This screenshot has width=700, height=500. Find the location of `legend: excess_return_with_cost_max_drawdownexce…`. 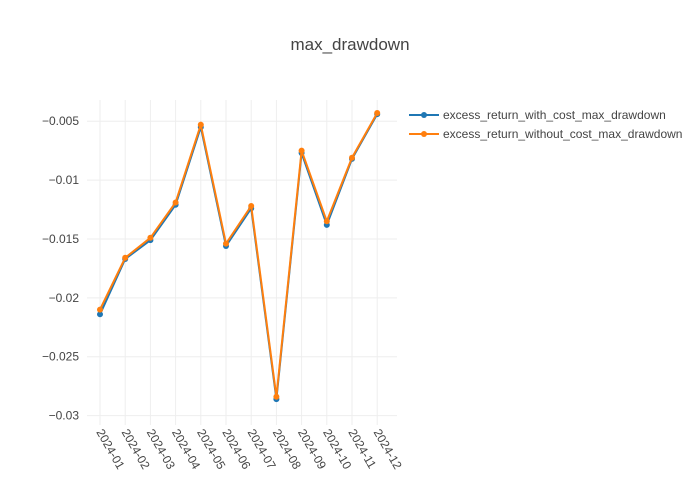

legend: excess_return_with_cost_max_drawdownexce… is located at coordinates (545, 124).